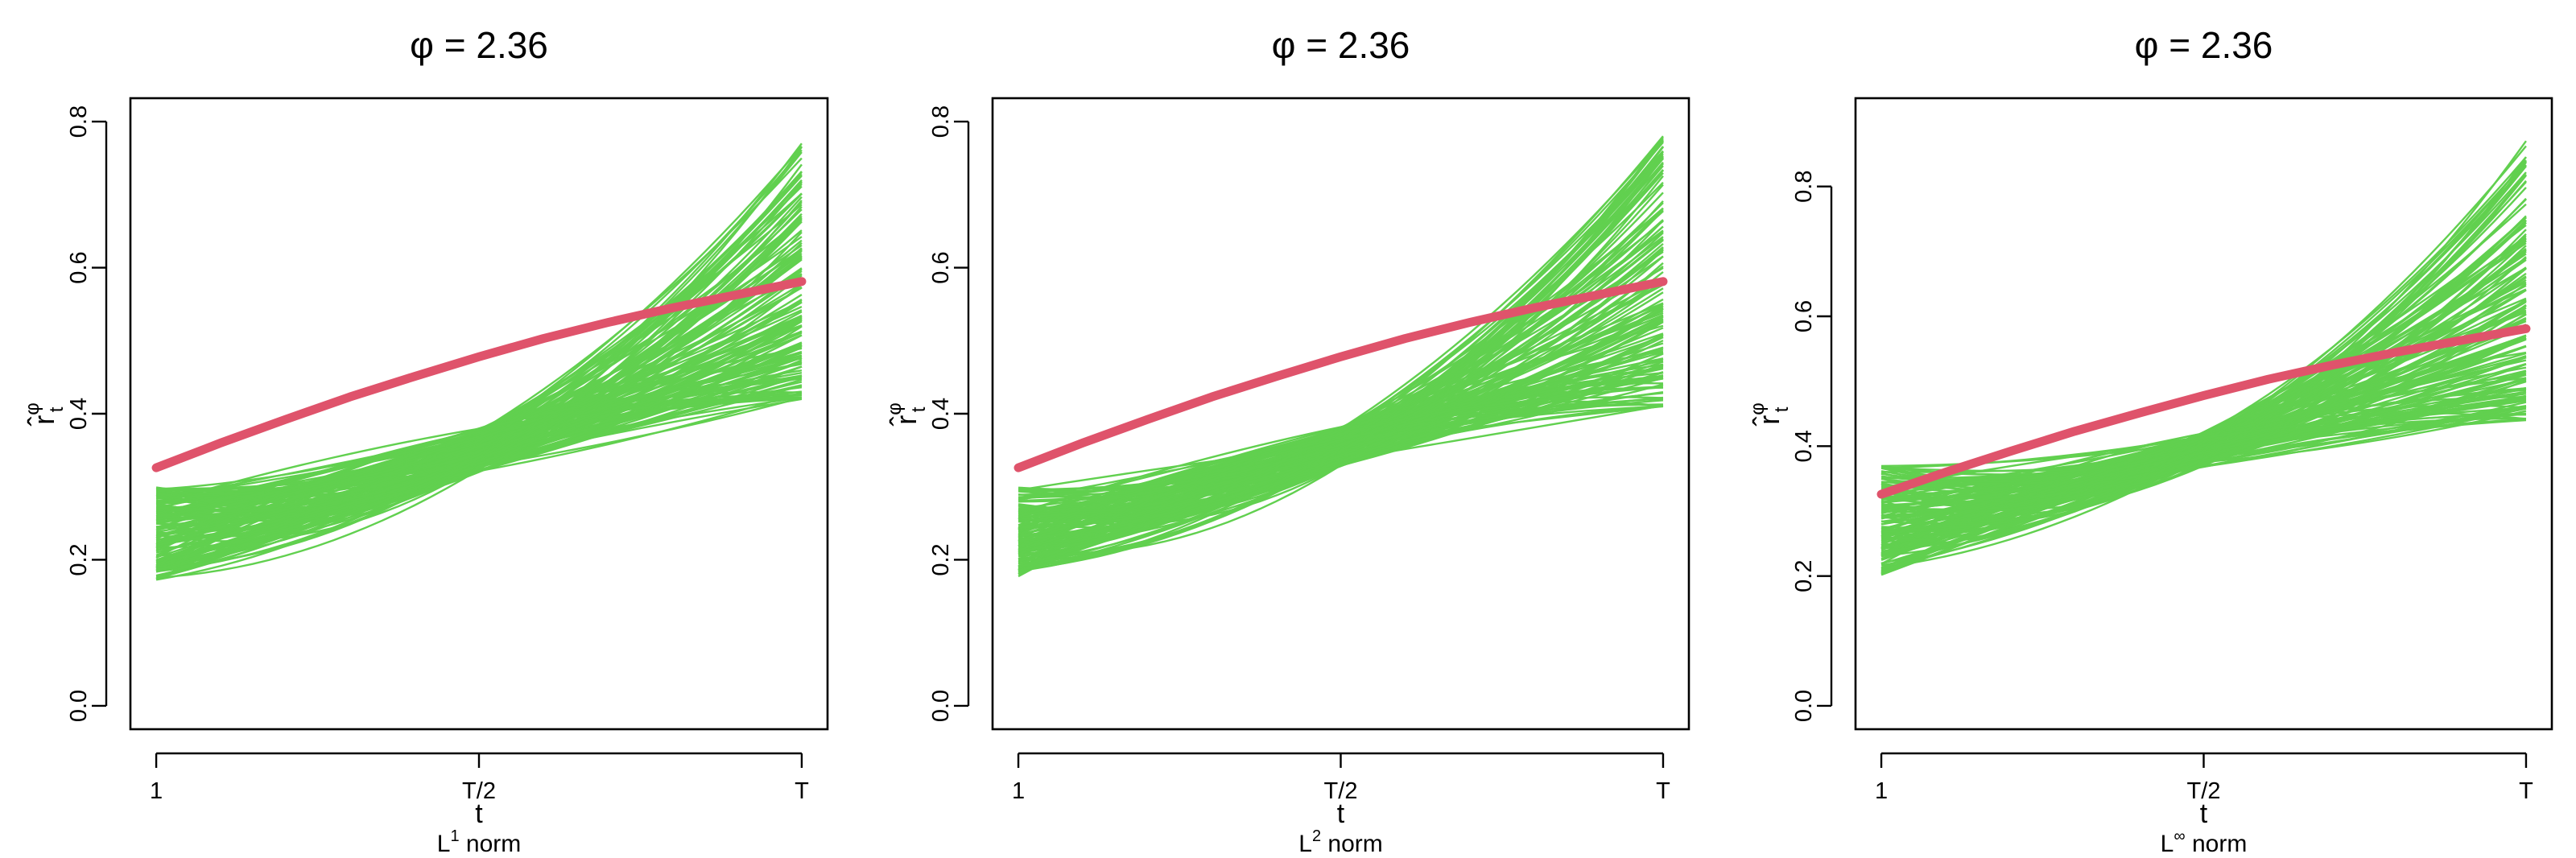  I want to click on norm-label: L∞ norm, so click(2204, 842).